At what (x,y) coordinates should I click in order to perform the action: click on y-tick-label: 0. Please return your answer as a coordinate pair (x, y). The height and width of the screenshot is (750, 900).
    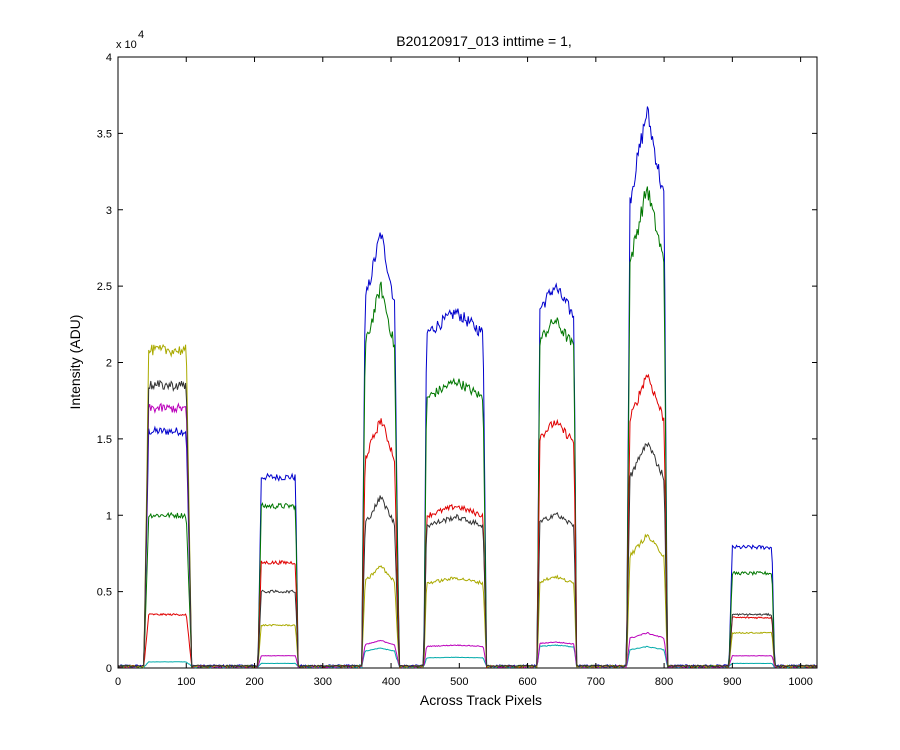
    Looking at the image, I should click on (109, 669).